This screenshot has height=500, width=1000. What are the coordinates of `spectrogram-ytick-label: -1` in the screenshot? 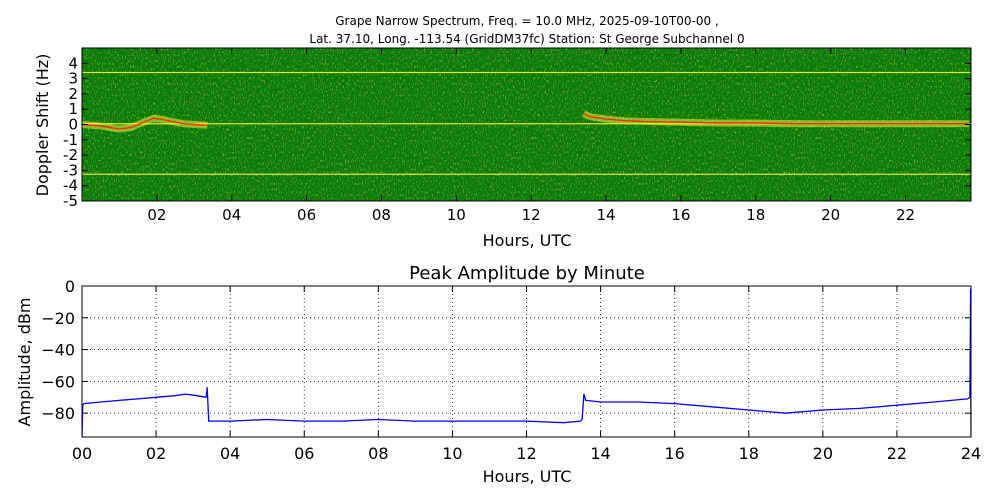 It's located at (70, 140).